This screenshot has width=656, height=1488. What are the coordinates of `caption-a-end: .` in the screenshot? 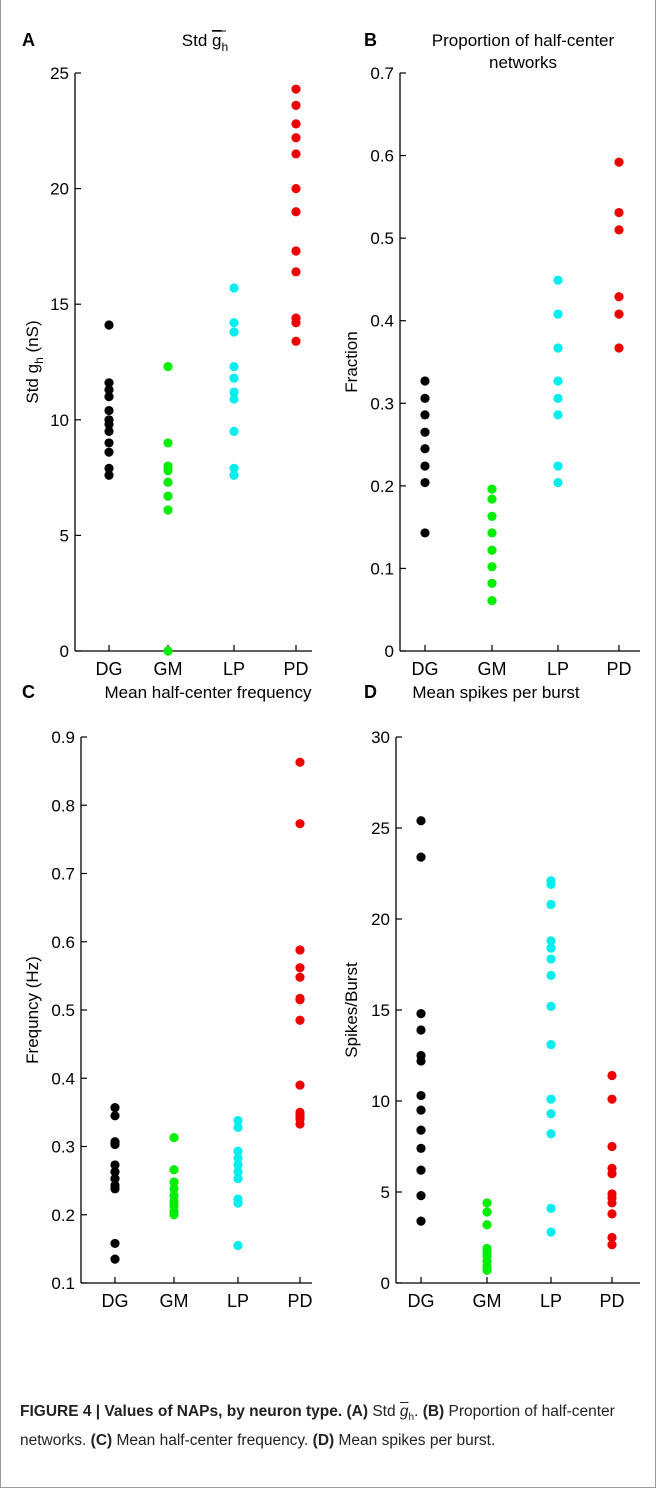 It's located at (416, 1411).